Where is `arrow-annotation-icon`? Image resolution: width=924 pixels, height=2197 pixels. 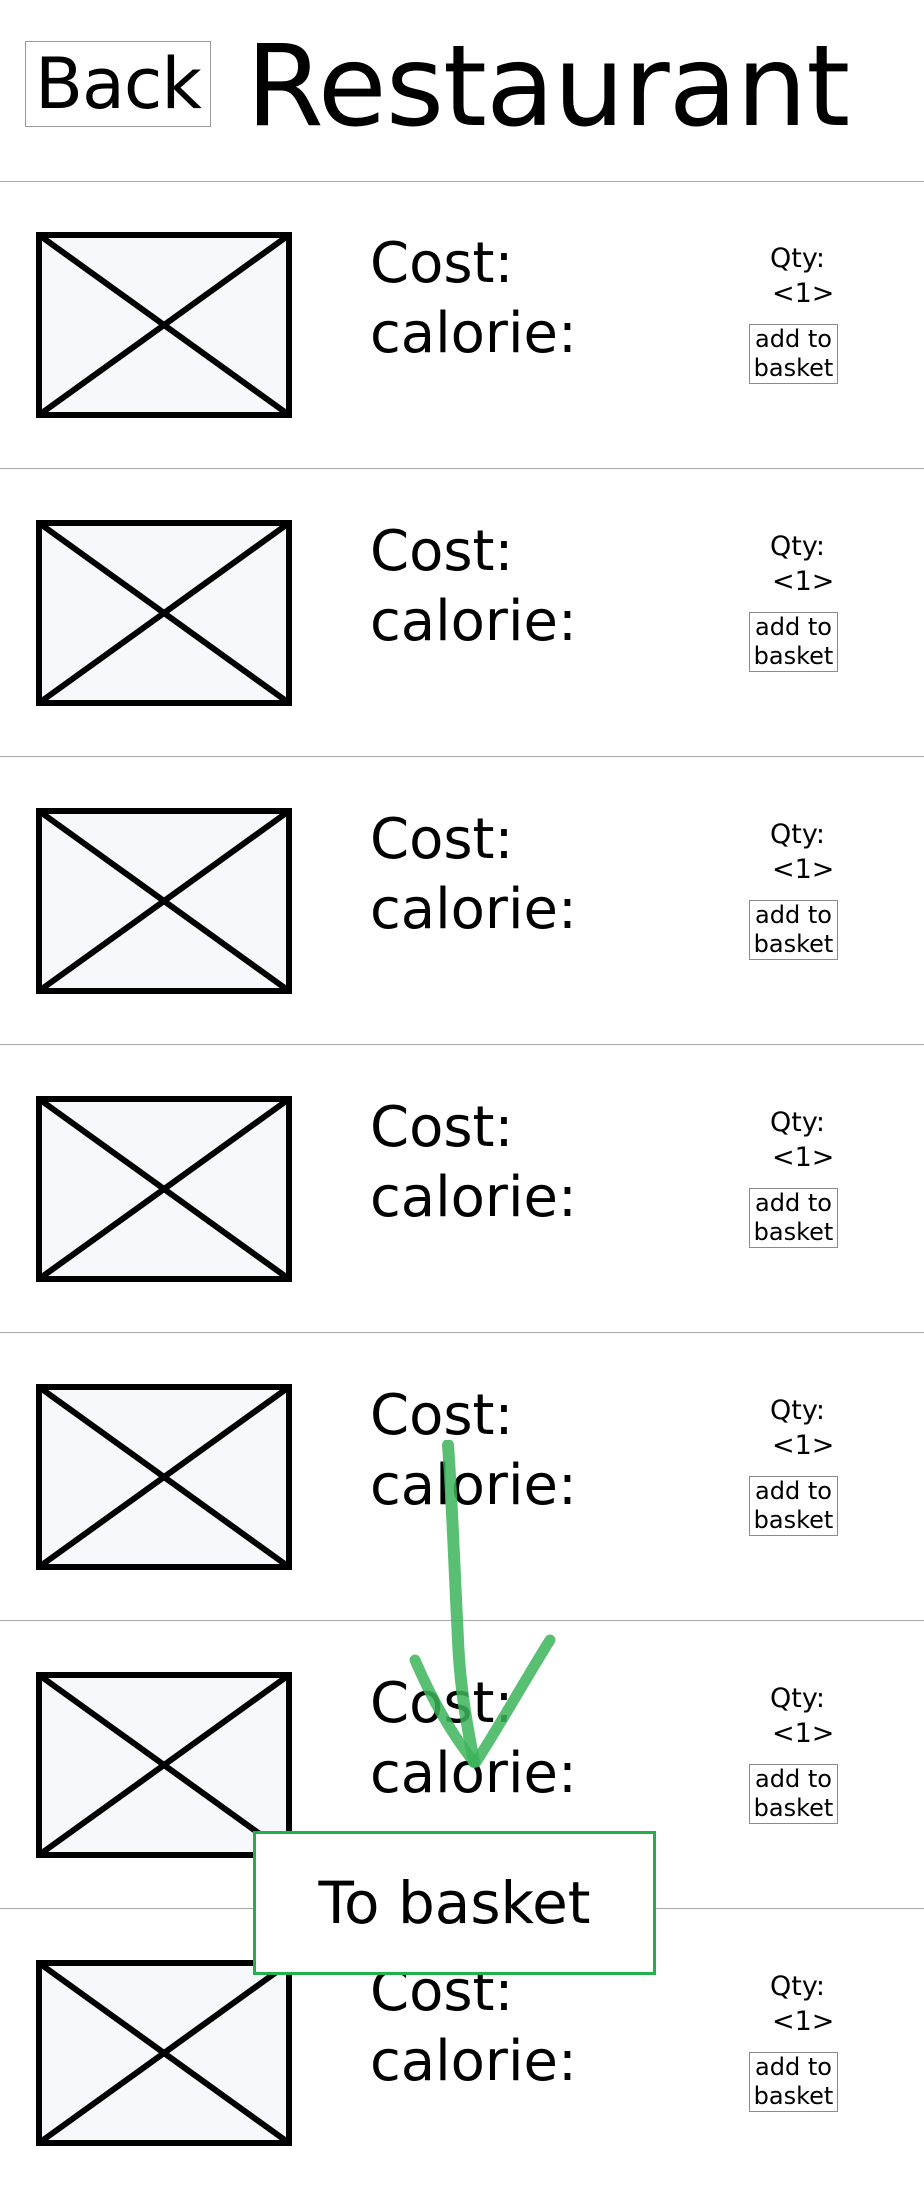 arrow-annotation-icon is located at coordinates (482, 1604).